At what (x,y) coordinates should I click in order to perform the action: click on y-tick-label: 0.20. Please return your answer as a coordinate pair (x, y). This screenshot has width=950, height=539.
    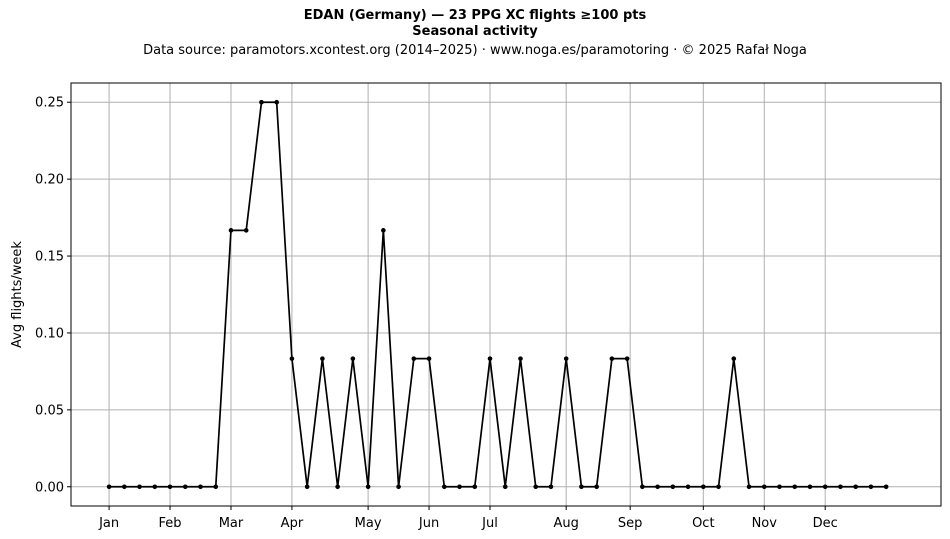
    Looking at the image, I should click on (49, 180).